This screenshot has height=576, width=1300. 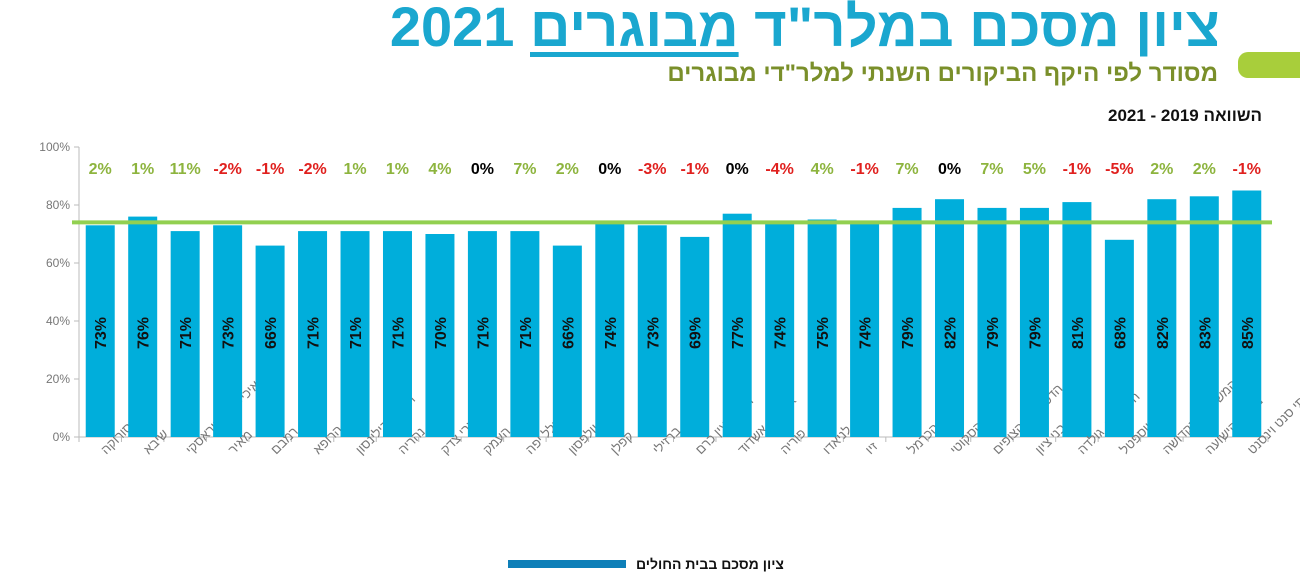 What do you see at coordinates (779, 169) in the screenshot?
I see `change-label: -4%` at bounding box center [779, 169].